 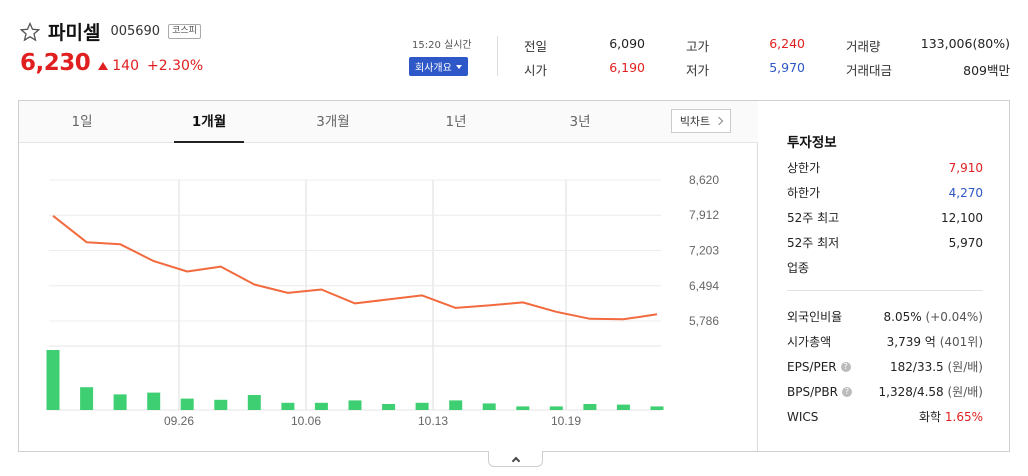 What do you see at coordinates (333, 122) in the screenshot?
I see `tab-3month: 3개월` at bounding box center [333, 122].